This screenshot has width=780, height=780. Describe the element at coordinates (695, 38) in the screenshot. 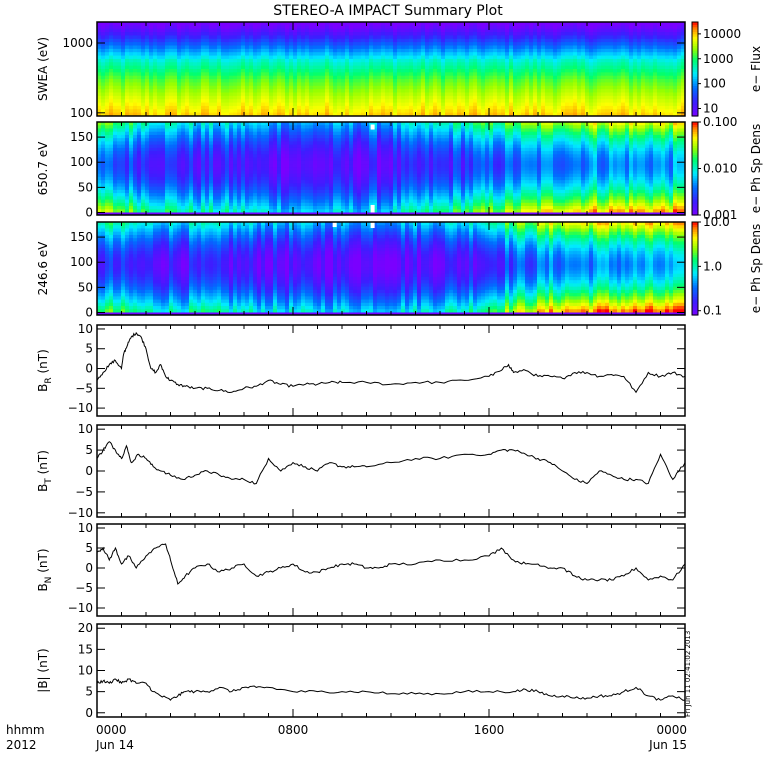

I see `colorbar-0-swatch` at that location.